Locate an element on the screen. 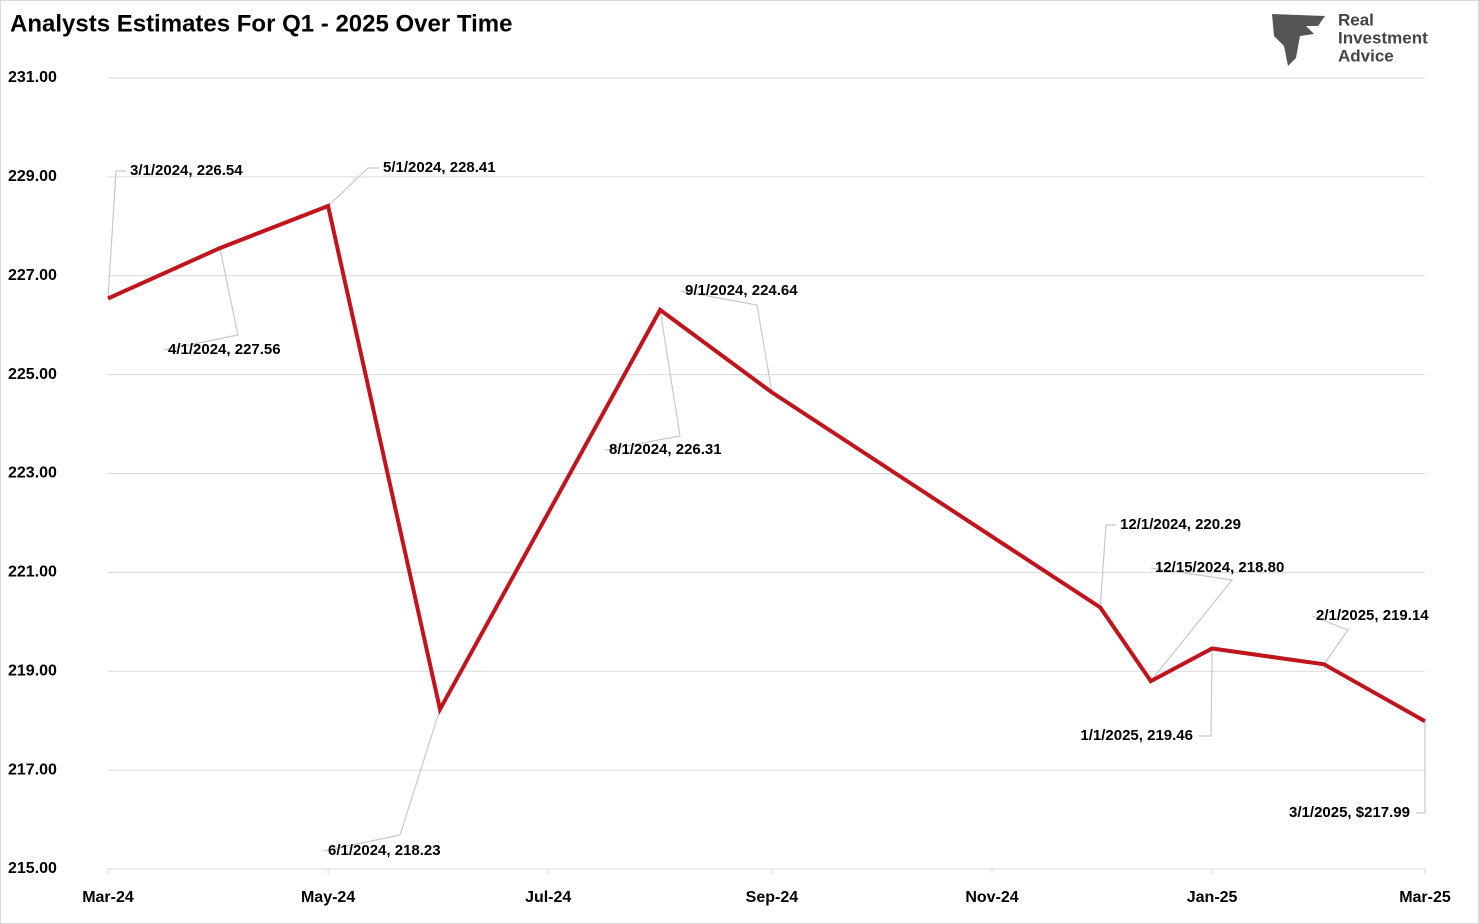  data-label: 6/1/2024, 218.23 is located at coordinates (384, 850).